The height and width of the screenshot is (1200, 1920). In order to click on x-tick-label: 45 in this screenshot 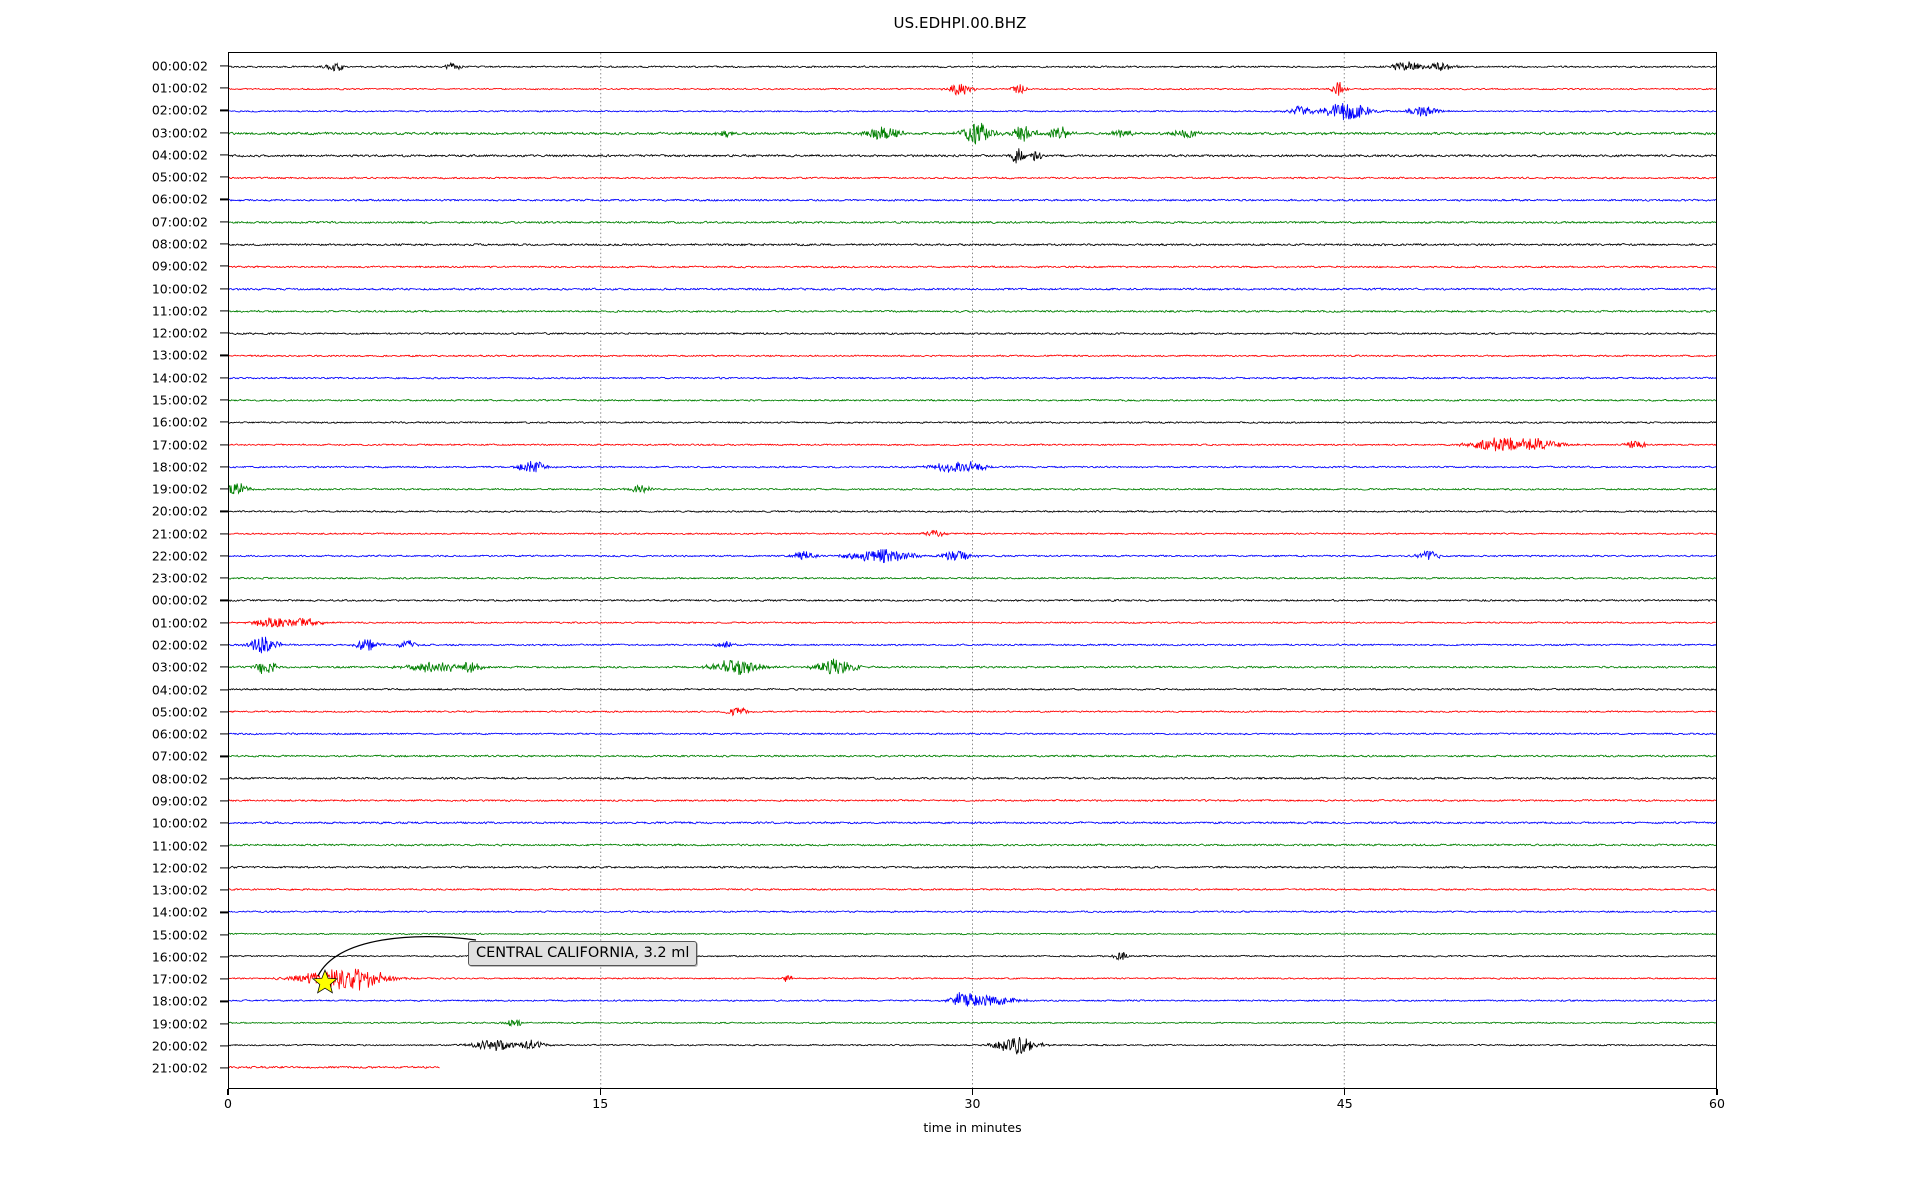, I will do `click(1344, 1103)`.